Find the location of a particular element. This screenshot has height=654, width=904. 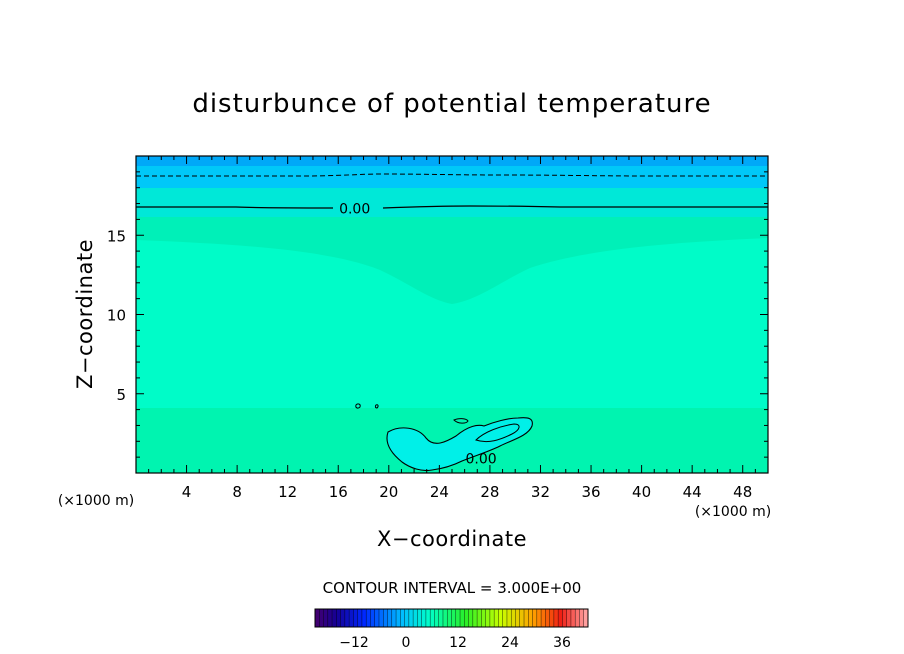

x-tick-label: 36 is located at coordinates (590, 492).